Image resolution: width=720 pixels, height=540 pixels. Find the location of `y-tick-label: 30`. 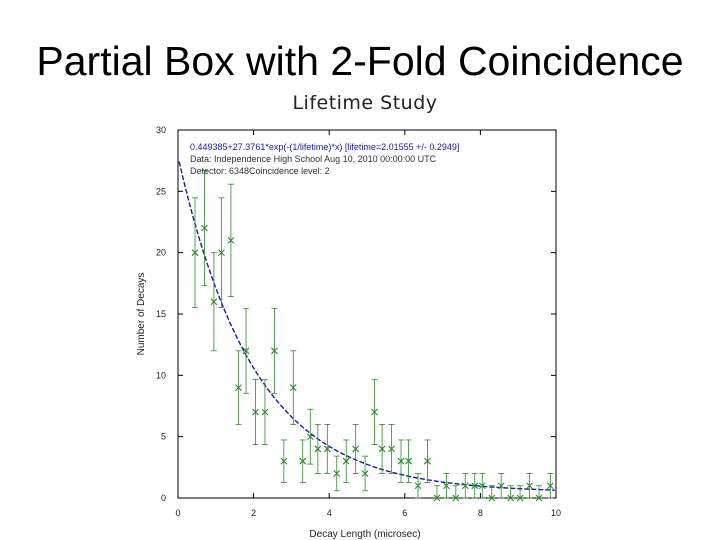

y-tick-label: 30 is located at coordinates (161, 130).